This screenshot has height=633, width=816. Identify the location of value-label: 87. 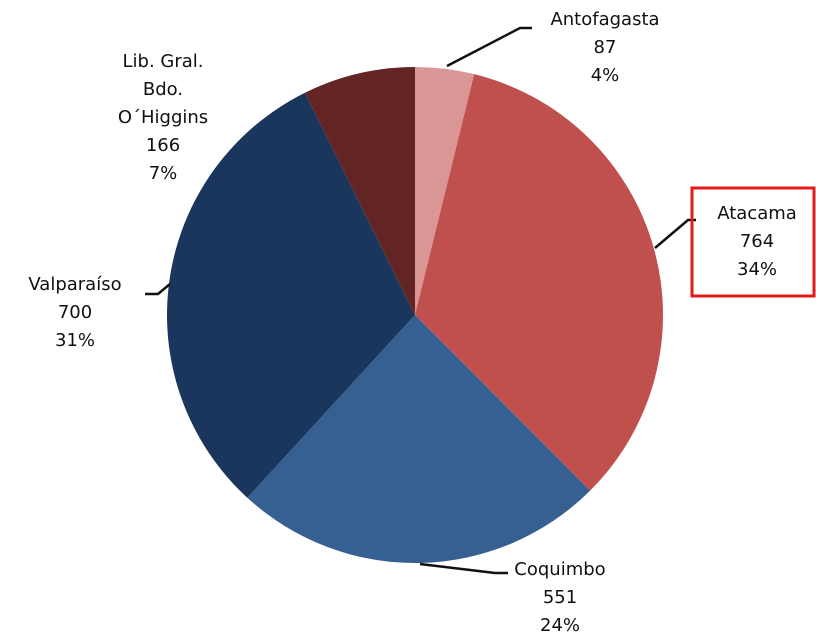
(605, 47).